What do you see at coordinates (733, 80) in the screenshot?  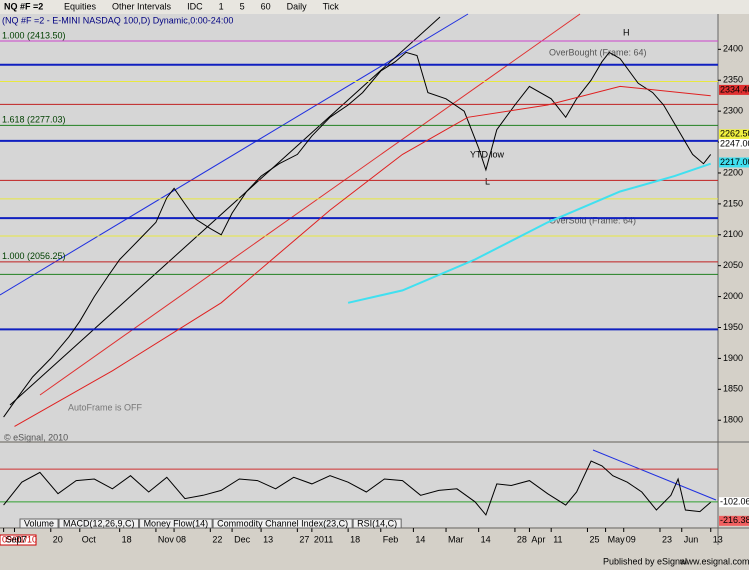 I see `y-tick-label: 2350` at bounding box center [733, 80].